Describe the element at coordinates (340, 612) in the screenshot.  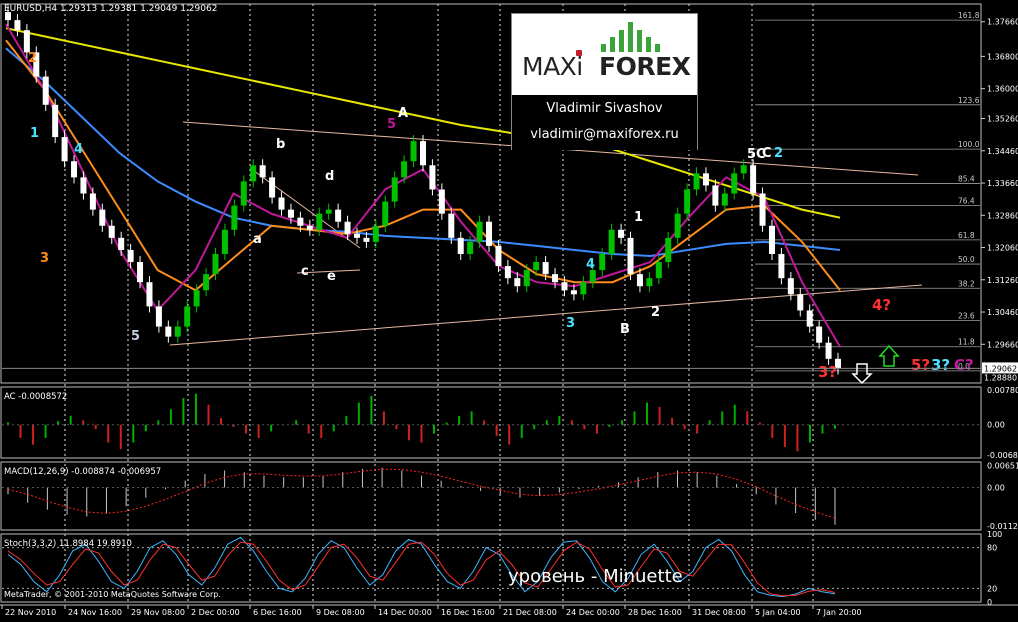
I see `time-tick-label: 9 Dec 08:00` at that location.